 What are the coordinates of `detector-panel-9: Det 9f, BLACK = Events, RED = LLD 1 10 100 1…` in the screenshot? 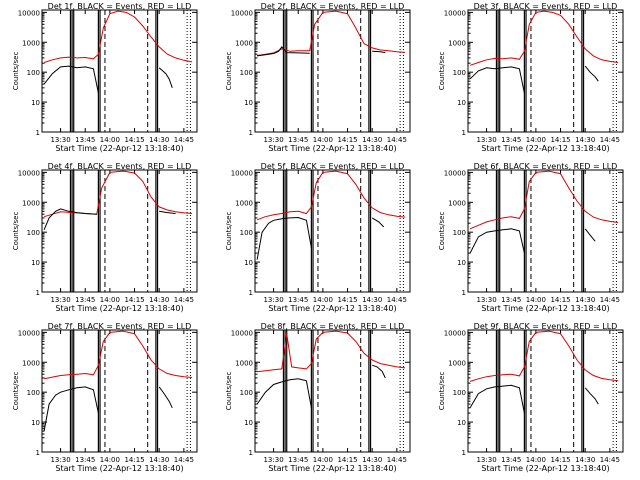 It's located at (531, 397).